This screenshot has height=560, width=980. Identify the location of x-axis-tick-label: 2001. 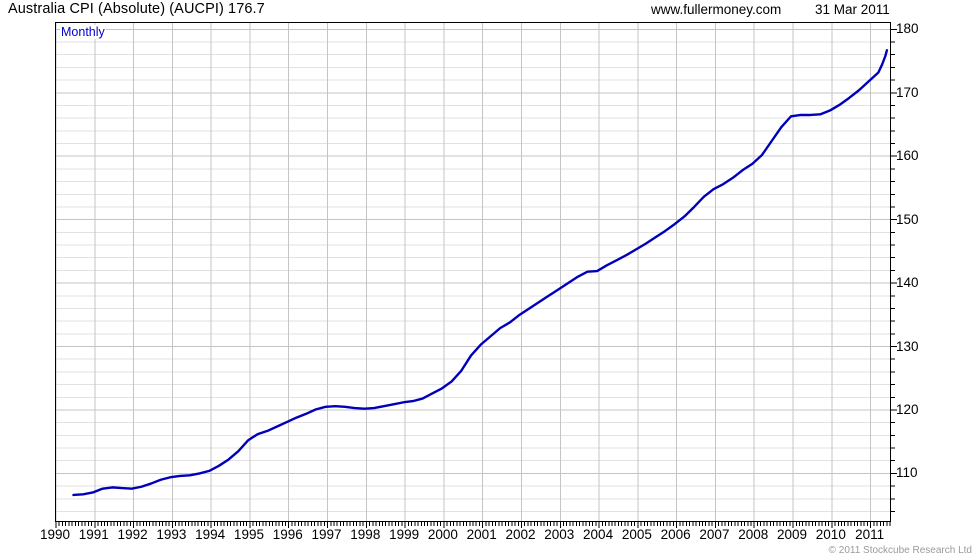
(481, 534).